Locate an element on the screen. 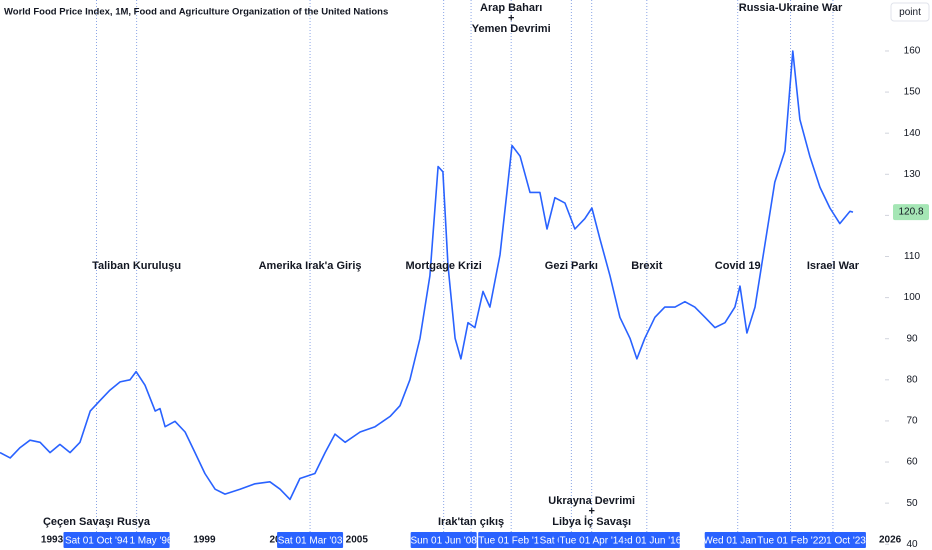 The height and width of the screenshot is (550, 932). date-box-label: Sun 01 Oct '23 is located at coordinates (833, 541).